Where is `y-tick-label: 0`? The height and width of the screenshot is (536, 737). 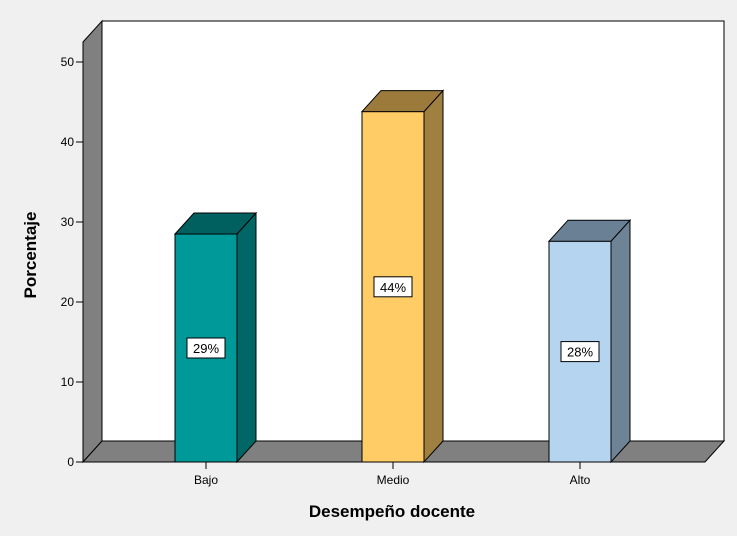
y-tick-label: 0 is located at coordinates (70, 462).